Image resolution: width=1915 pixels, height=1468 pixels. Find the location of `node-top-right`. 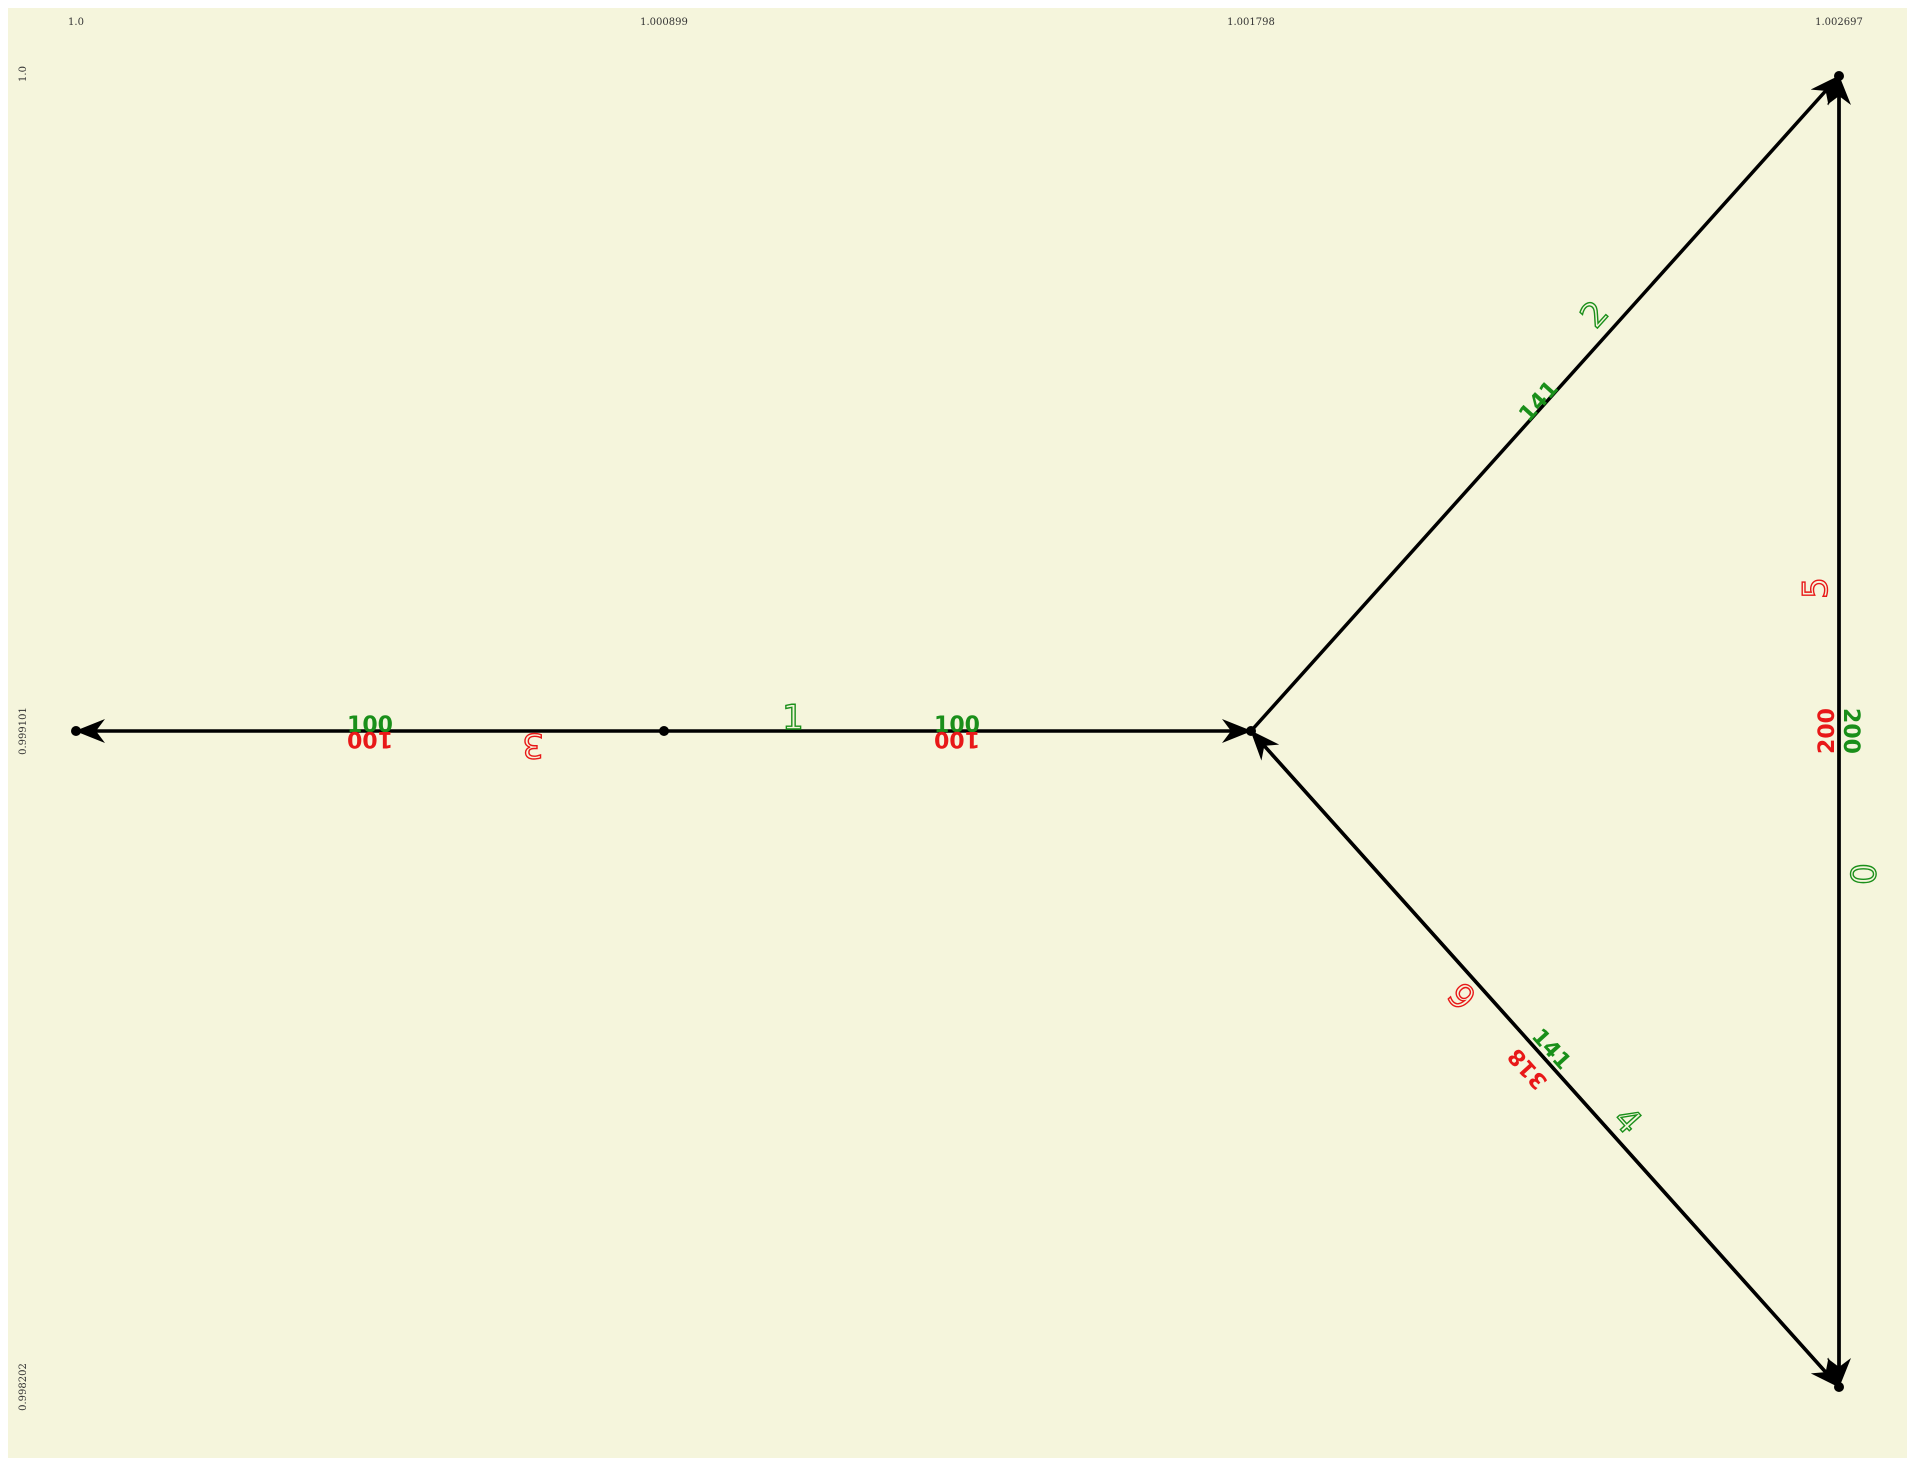

node-top-right is located at coordinates (1839, 76).